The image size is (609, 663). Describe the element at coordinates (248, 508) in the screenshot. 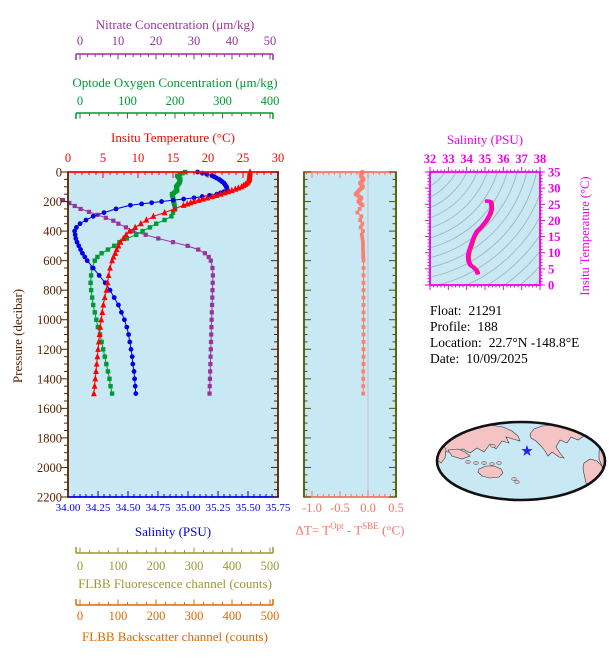

I see `svg-text: 35.50` at that location.